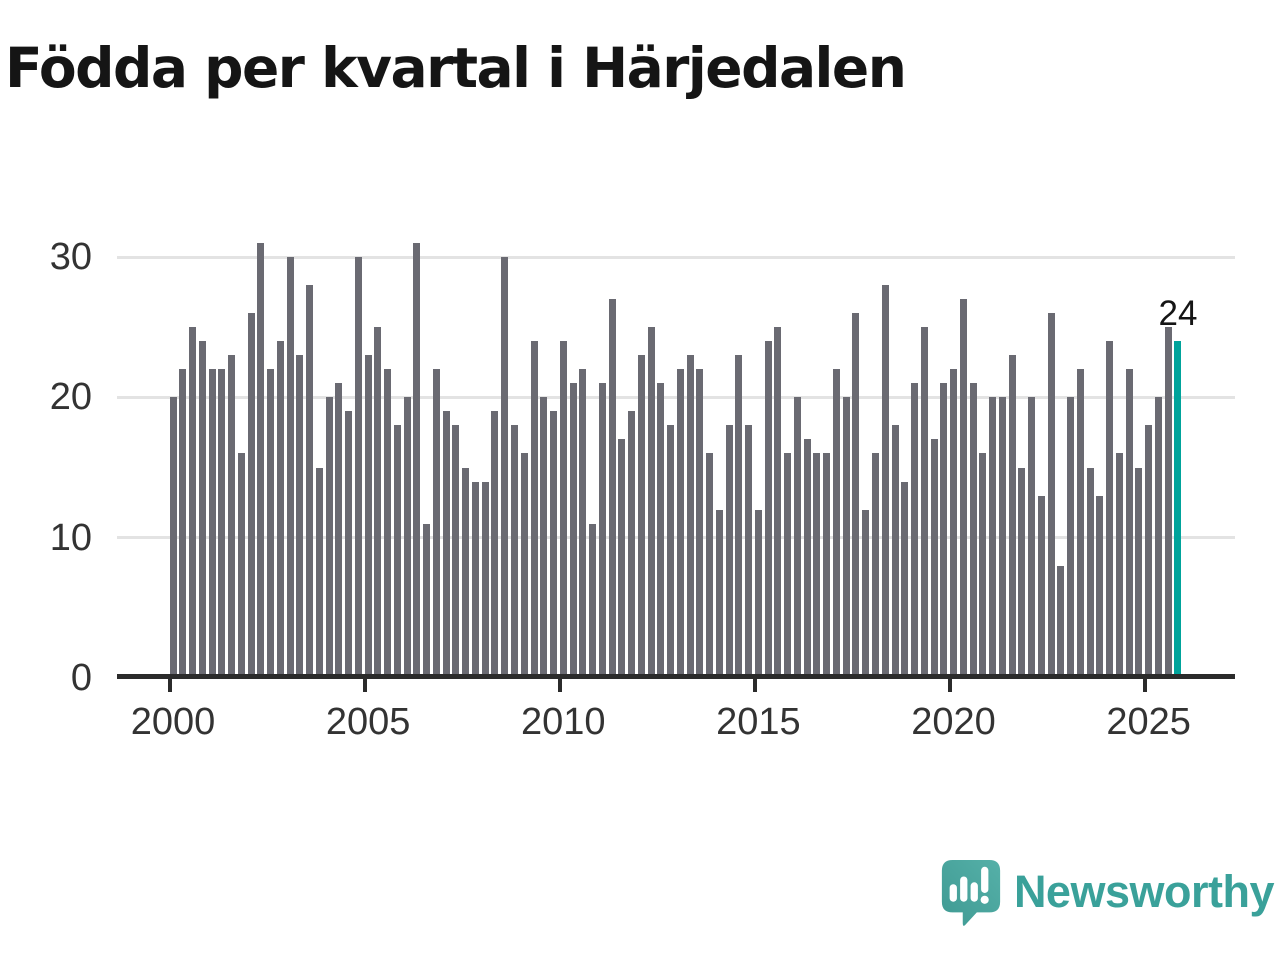 The image size is (1280, 960). Describe the element at coordinates (895, 551) in the screenshot. I see `bar-2018-Q3` at that location.